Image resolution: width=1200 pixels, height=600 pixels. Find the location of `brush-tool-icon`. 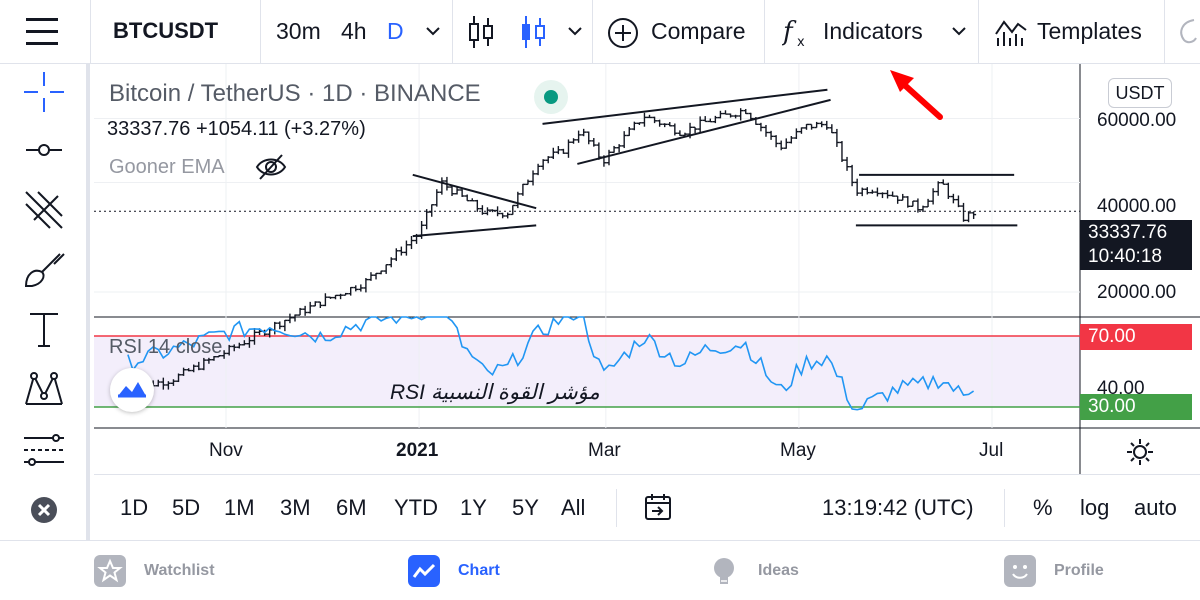

brush-tool-icon is located at coordinates (44, 270).